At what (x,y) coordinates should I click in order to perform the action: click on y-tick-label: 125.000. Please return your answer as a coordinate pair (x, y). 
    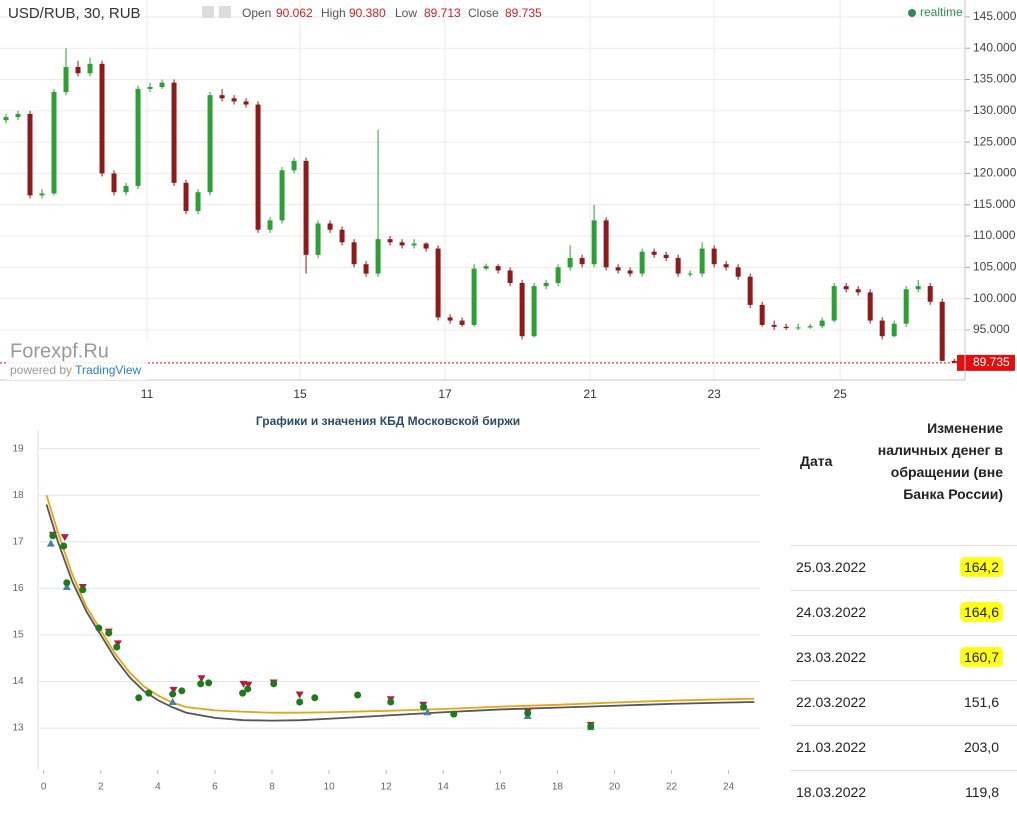
    Looking at the image, I should click on (995, 141).